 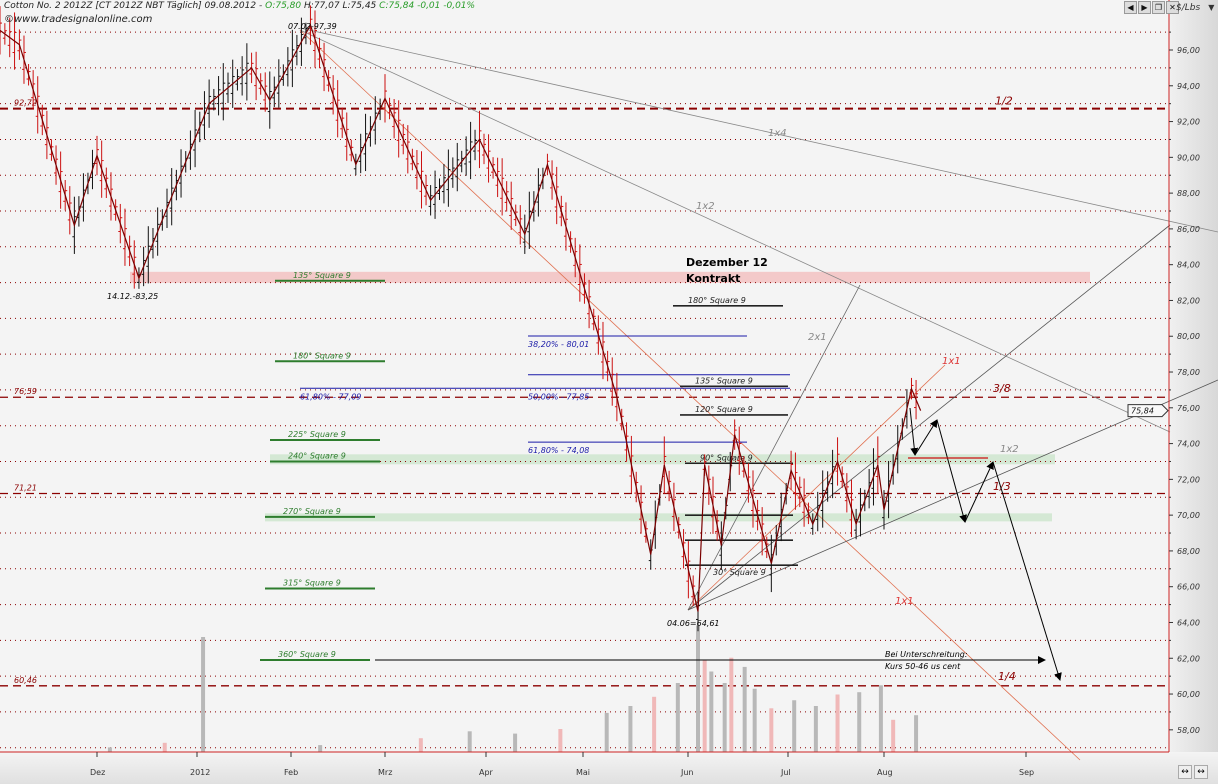 I want to click on unit-selector: $/Lbs ▼, so click(x=1195, y=8).